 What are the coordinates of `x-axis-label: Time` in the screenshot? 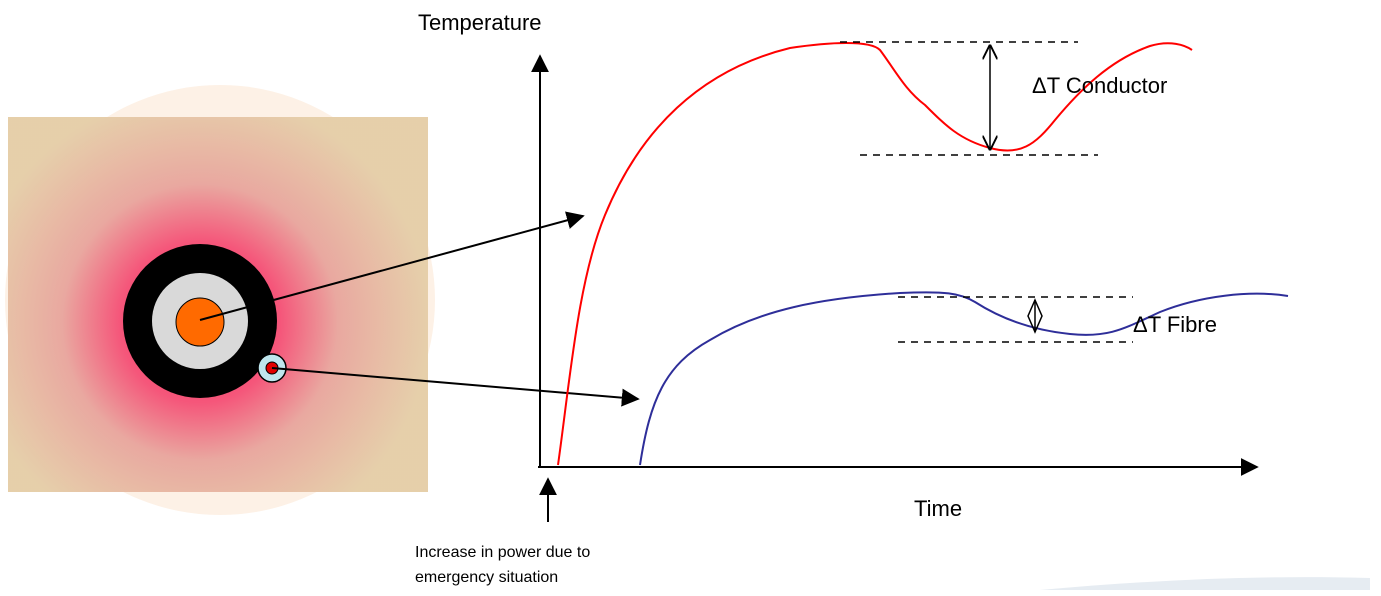 It's located at (938, 508).